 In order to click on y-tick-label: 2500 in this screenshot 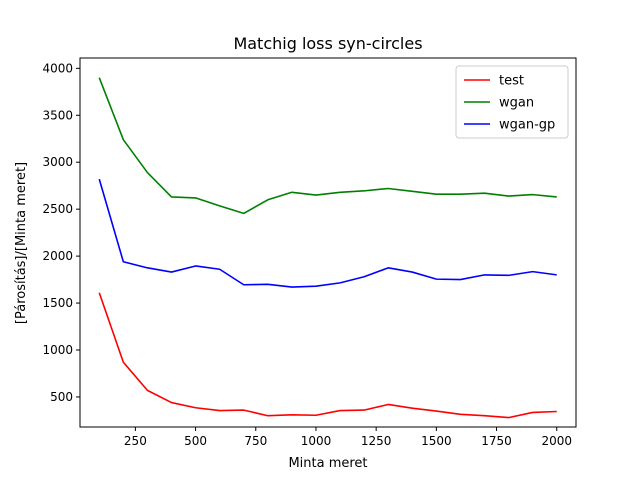, I will do `click(57, 209)`.